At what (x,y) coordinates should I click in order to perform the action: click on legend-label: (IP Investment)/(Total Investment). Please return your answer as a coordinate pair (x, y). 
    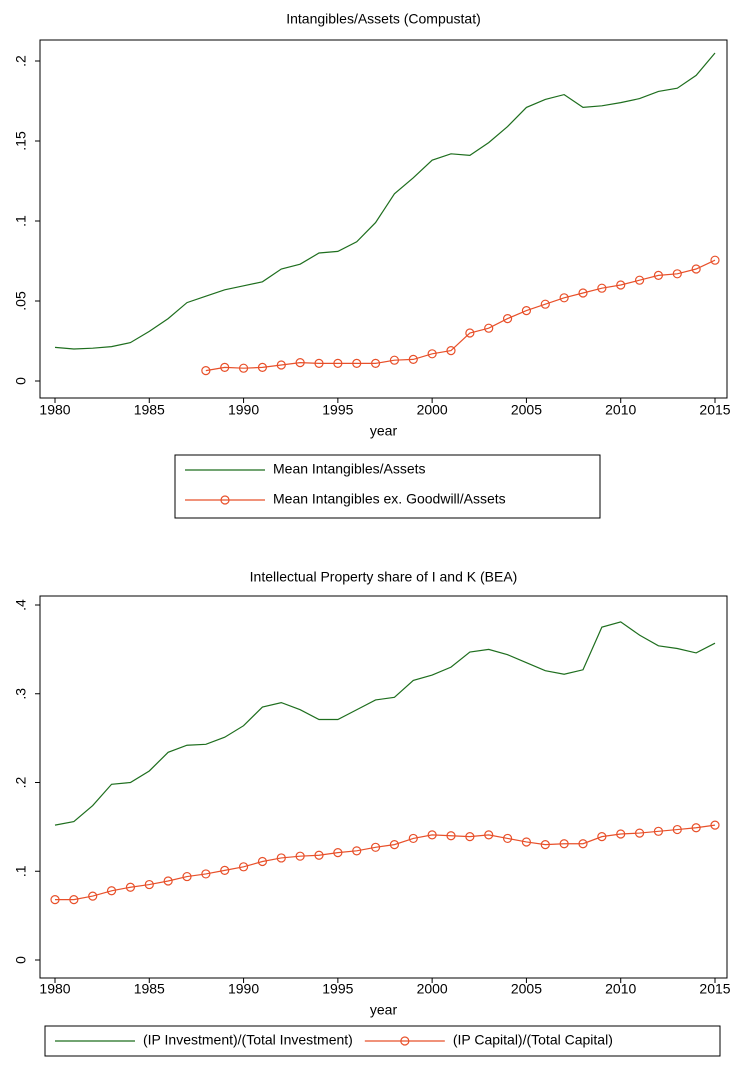
    Looking at the image, I should click on (248, 1040).